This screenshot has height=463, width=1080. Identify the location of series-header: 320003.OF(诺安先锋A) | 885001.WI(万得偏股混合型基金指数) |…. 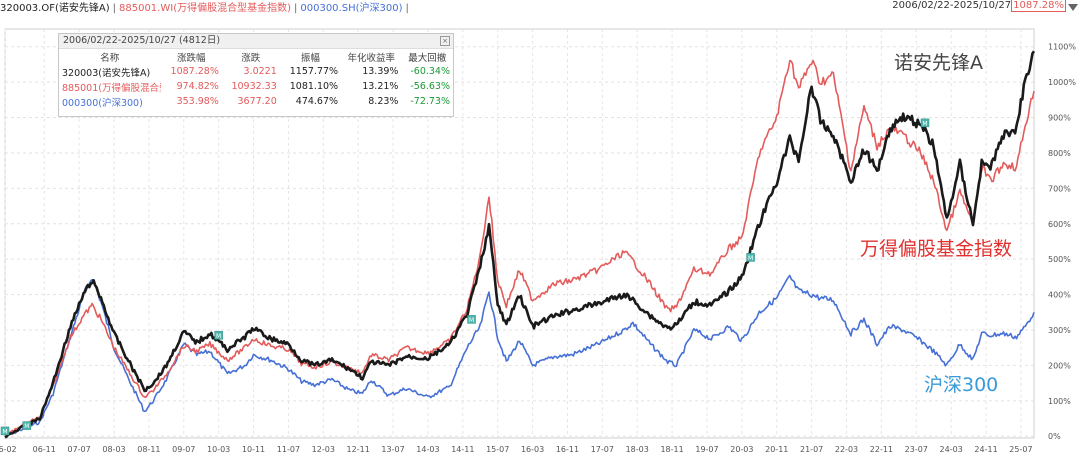
(540, 8).